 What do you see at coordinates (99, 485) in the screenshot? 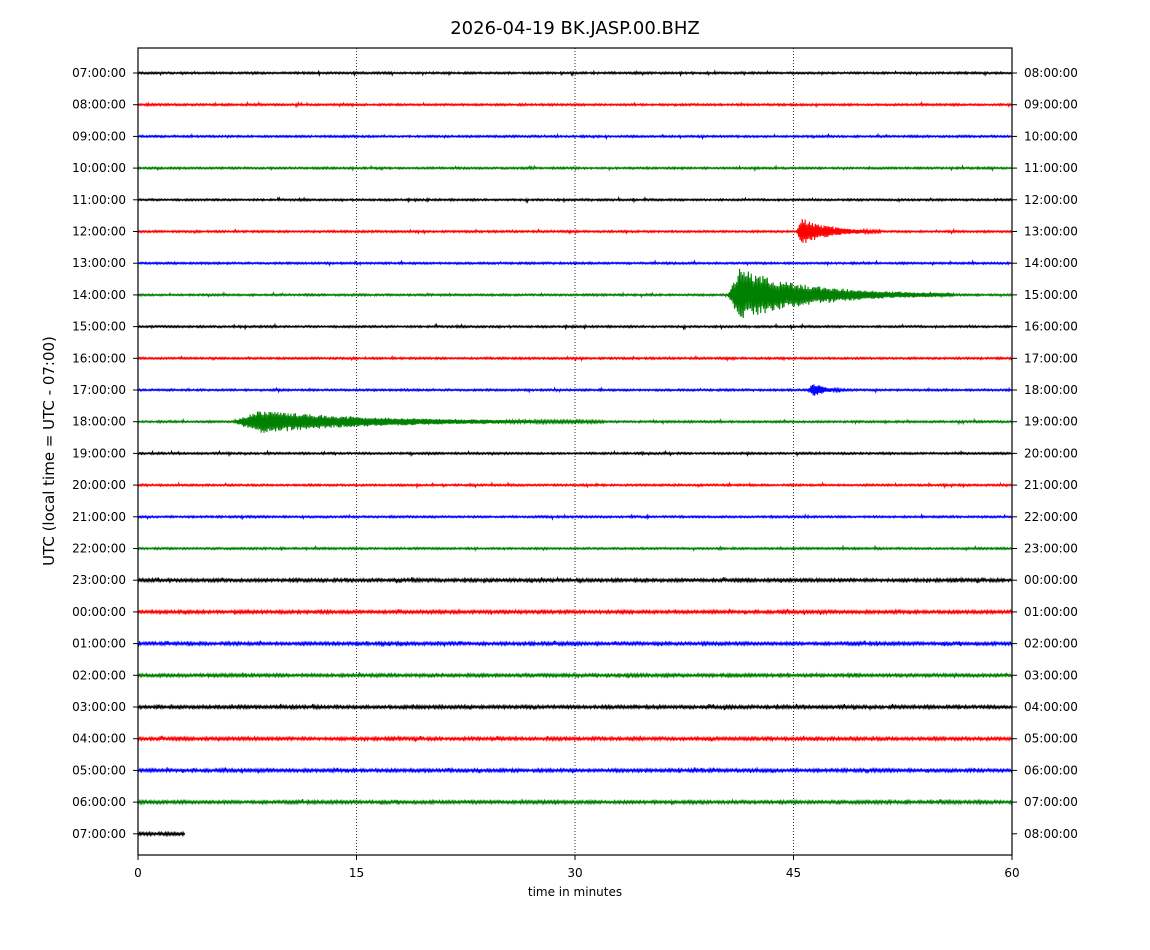
I see `left-tick-label-13: 20:00:00` at bounding box center [99, 485].